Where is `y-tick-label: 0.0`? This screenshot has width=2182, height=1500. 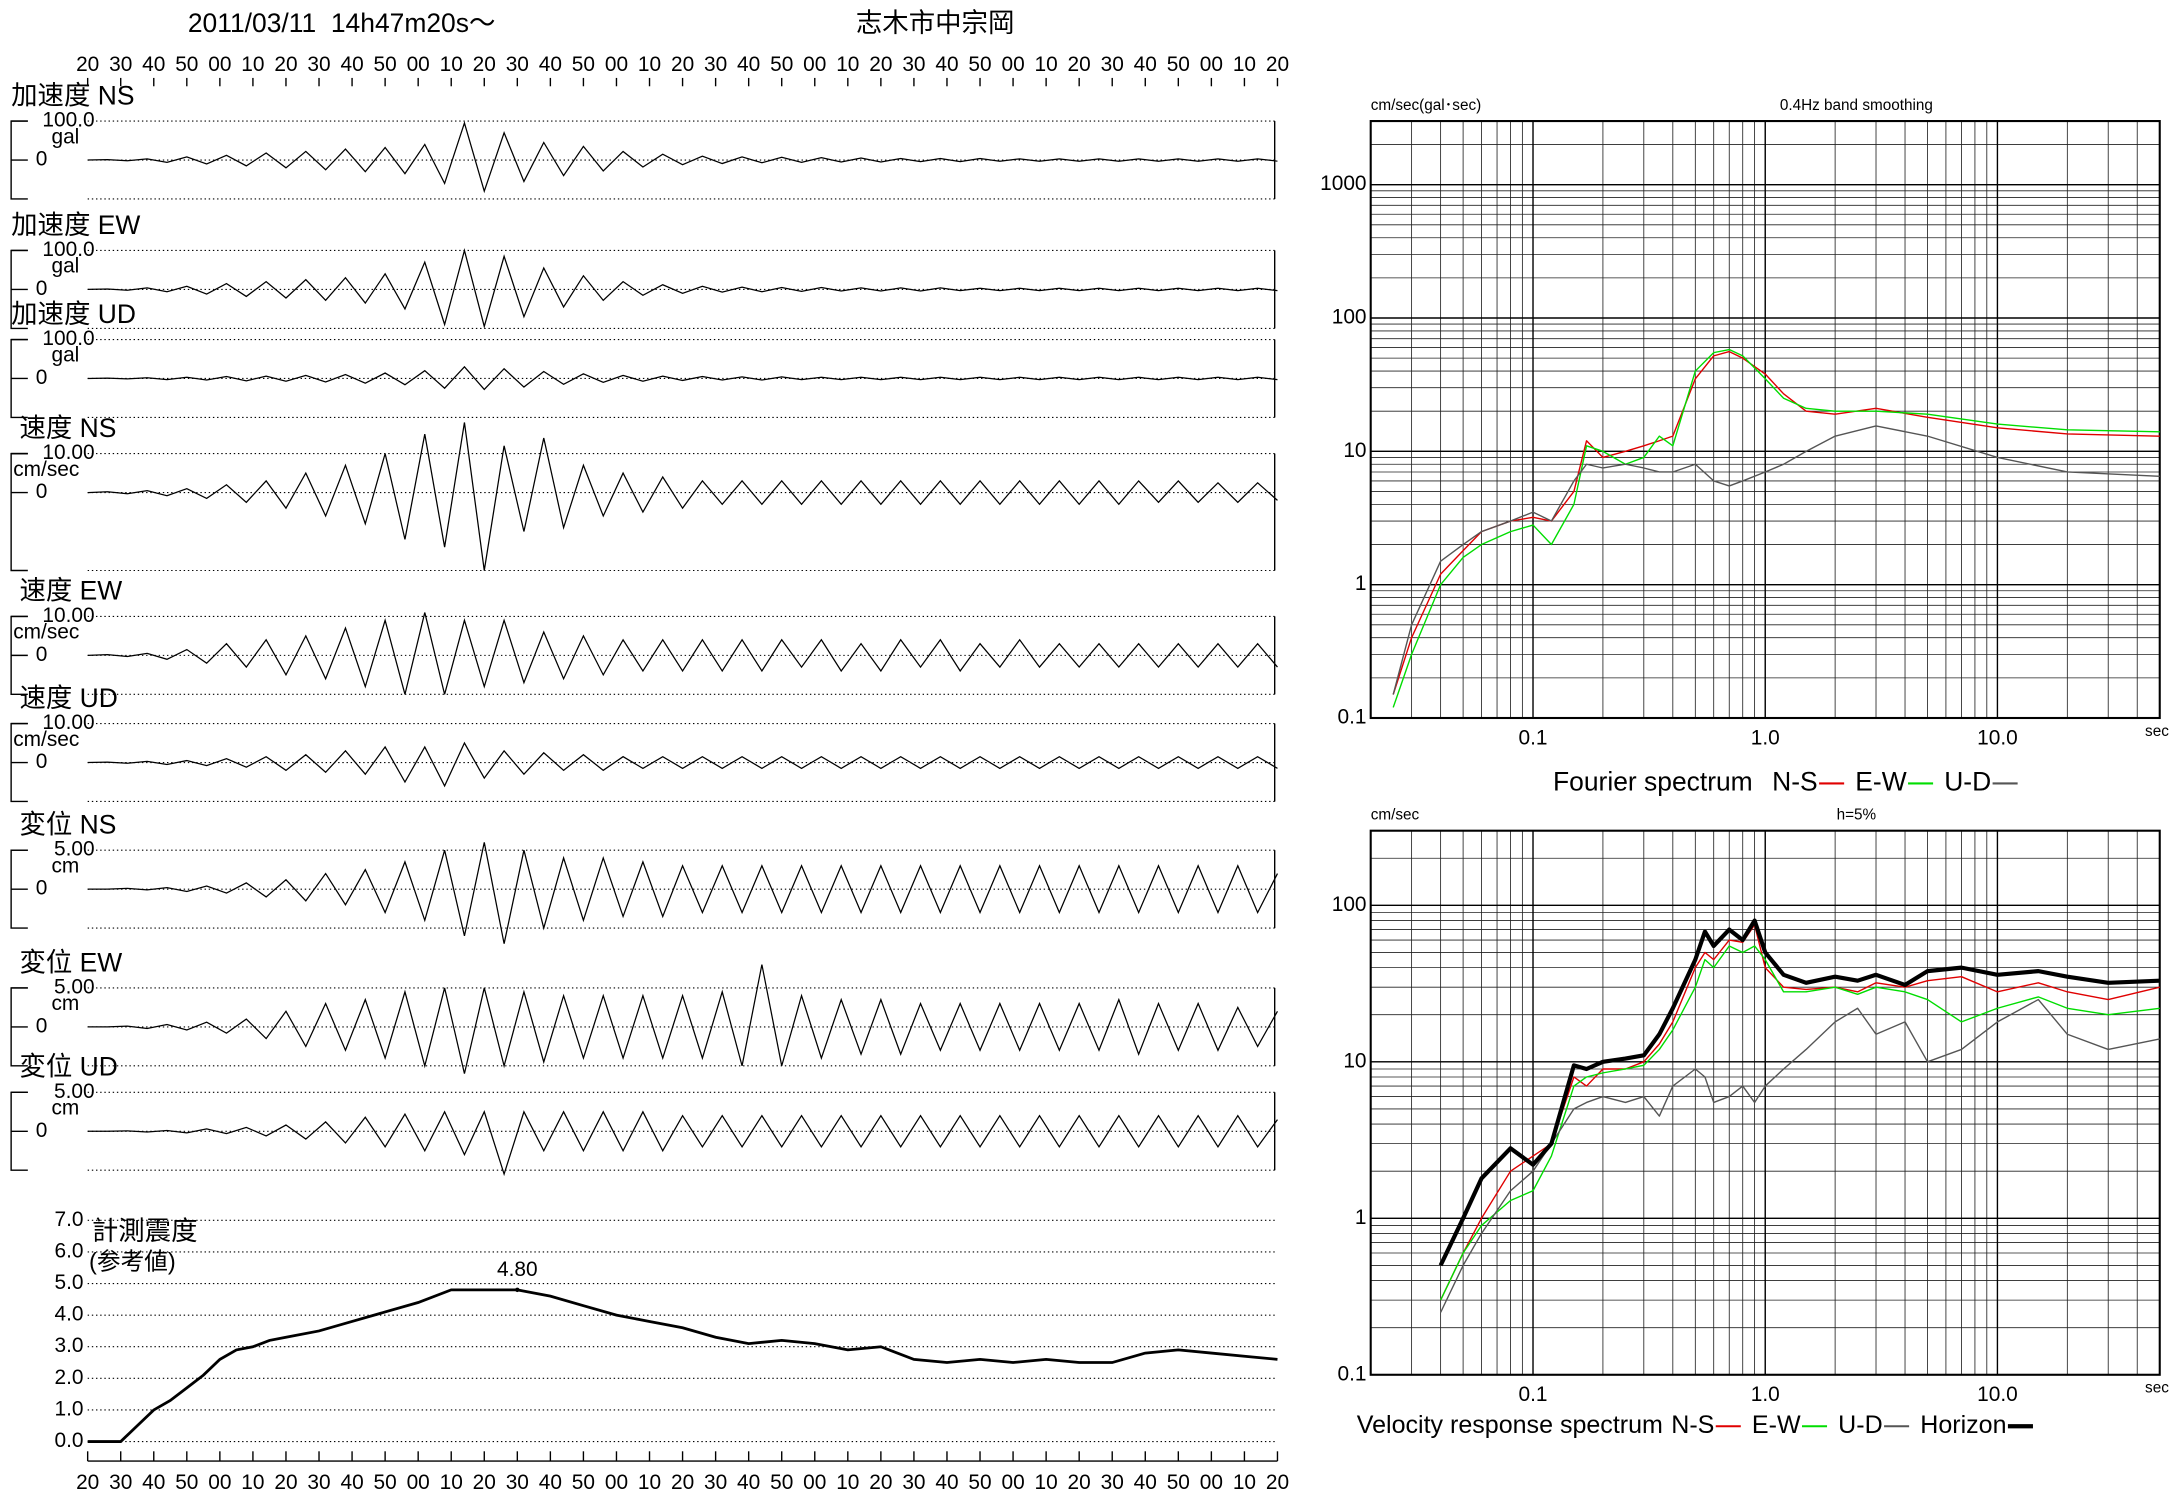
y-tick-label: 0.0 is located at coordinates (68, 1440).